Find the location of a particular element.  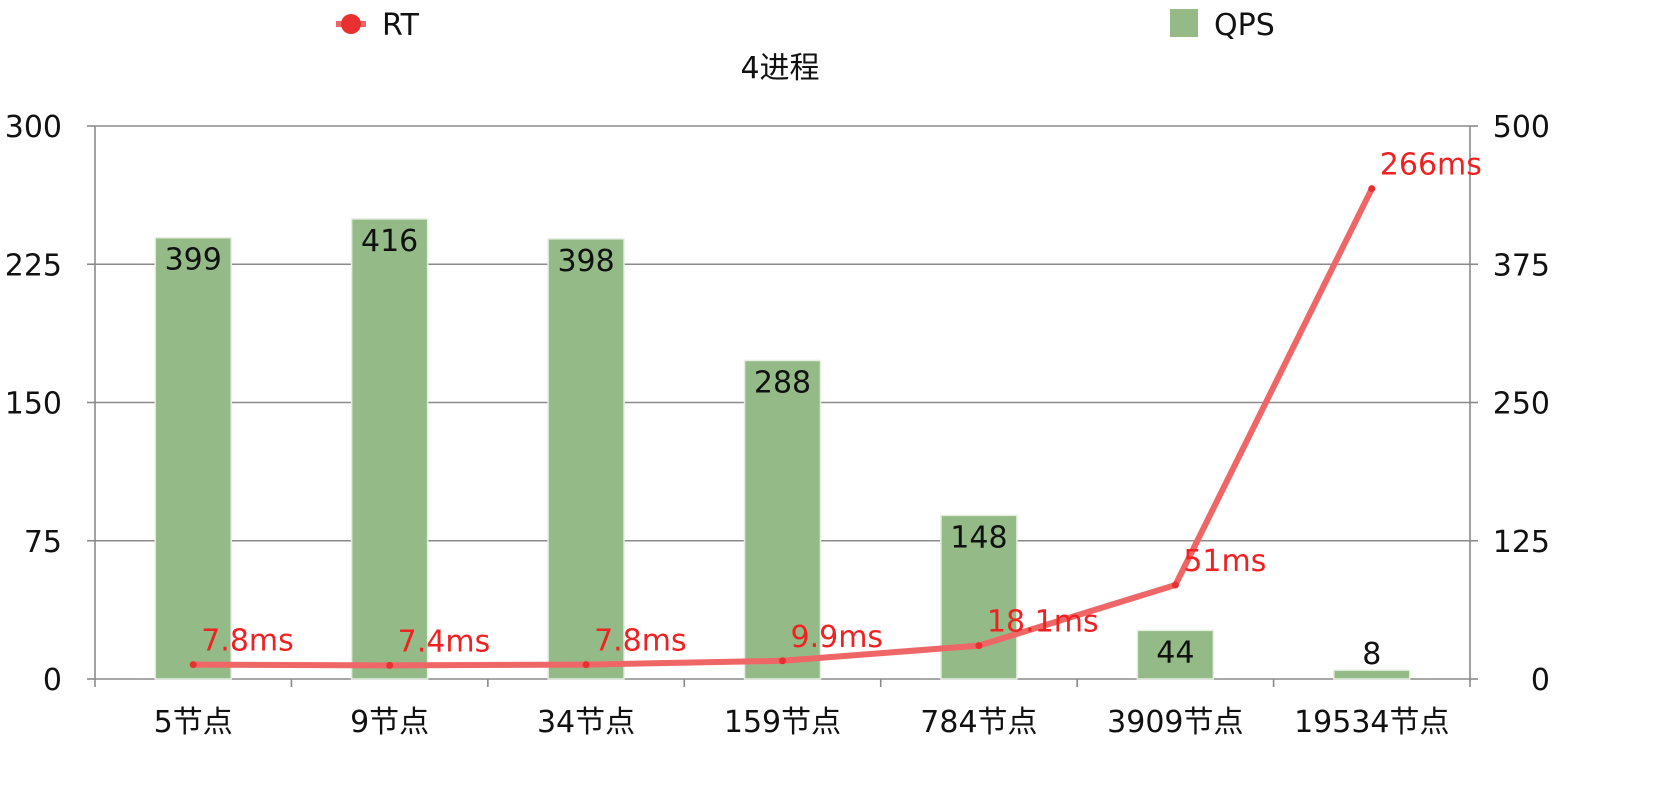

qps-bar-label: 288 is located at coordinates (782, 382).